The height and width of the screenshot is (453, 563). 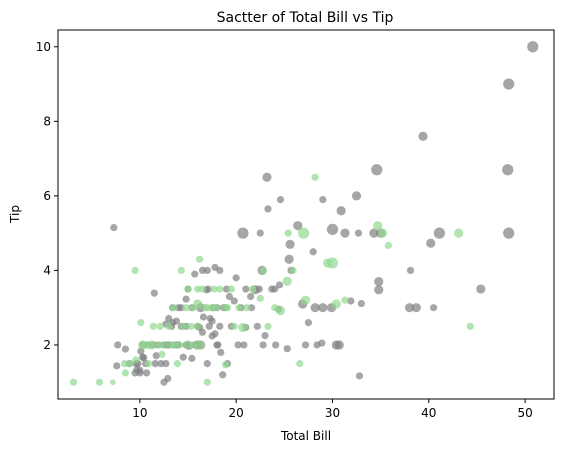 What do you see at coordinates (15, 214) in the screenshot?
I see `y-axis-label: Tip` at bounding box center [15, 214].